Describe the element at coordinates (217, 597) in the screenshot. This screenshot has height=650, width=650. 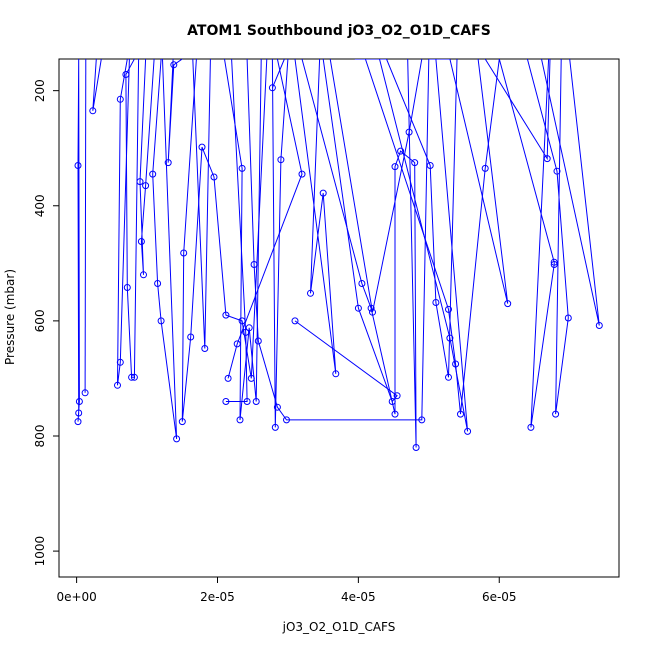
I see `x-tick-label: 2e-05` at that location.